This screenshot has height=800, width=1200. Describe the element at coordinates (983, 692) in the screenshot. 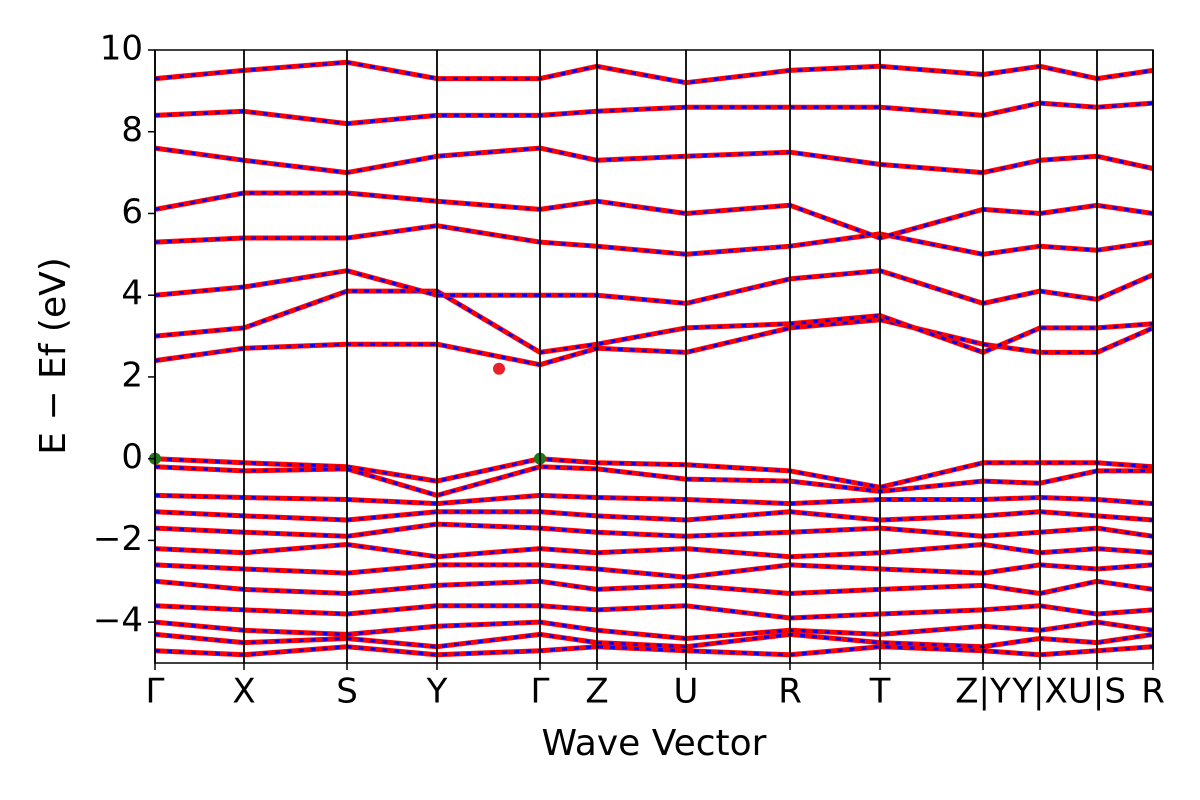

I see `x-tick-label: Z|Y` at that location.